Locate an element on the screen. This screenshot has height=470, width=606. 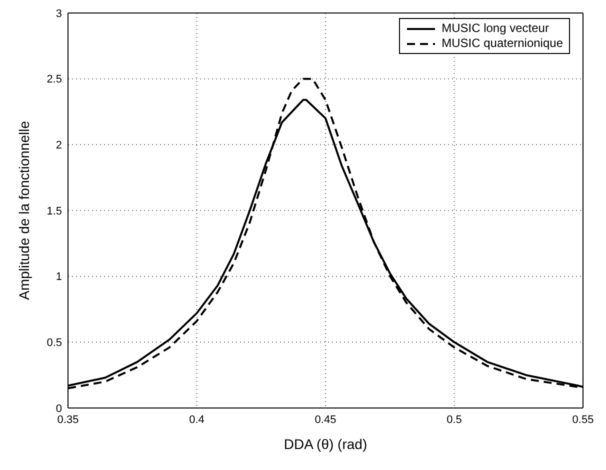
y-tick-label: 2.5 is located at coordinates (54, 80).